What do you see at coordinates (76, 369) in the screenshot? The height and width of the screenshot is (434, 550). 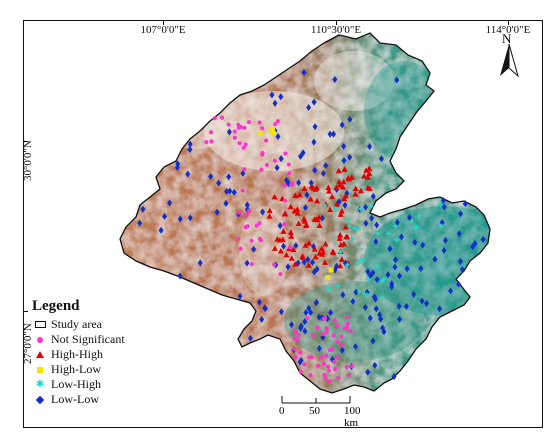 I see `legend-label: High-Low` at bounding box center [76, 369].